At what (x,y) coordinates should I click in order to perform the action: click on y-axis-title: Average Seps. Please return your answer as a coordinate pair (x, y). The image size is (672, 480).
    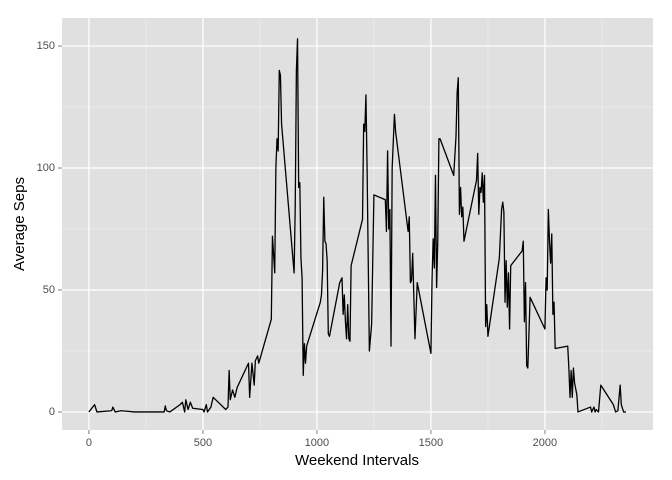
    Looking at the image, I should click on (19, 224).